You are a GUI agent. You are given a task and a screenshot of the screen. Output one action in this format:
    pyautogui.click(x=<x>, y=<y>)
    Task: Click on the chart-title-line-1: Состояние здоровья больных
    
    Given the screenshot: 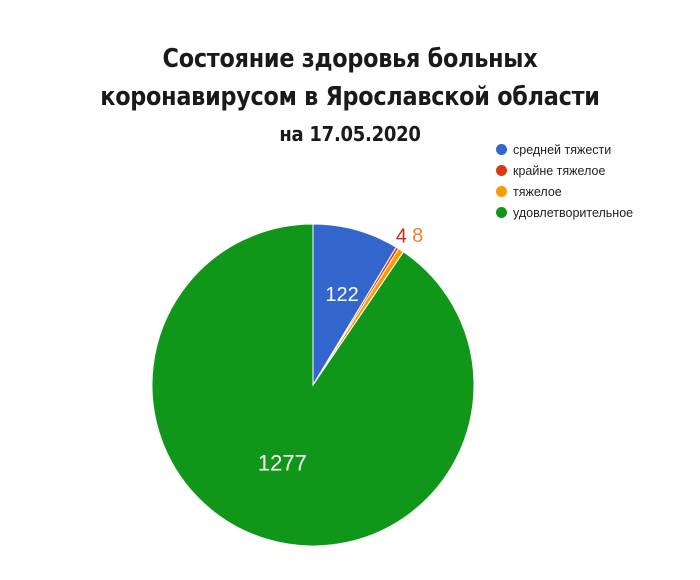 What is the action you would take?
    pyautogui.click(x=350, y=59)
    